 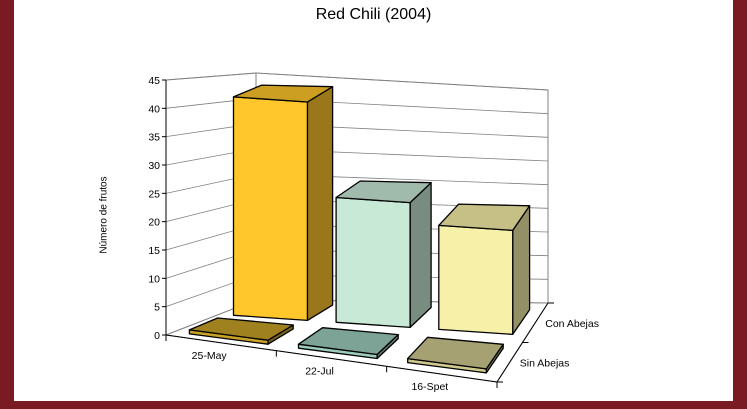 I want to click on y-tick-label: 5, so click(x=157, y=308).